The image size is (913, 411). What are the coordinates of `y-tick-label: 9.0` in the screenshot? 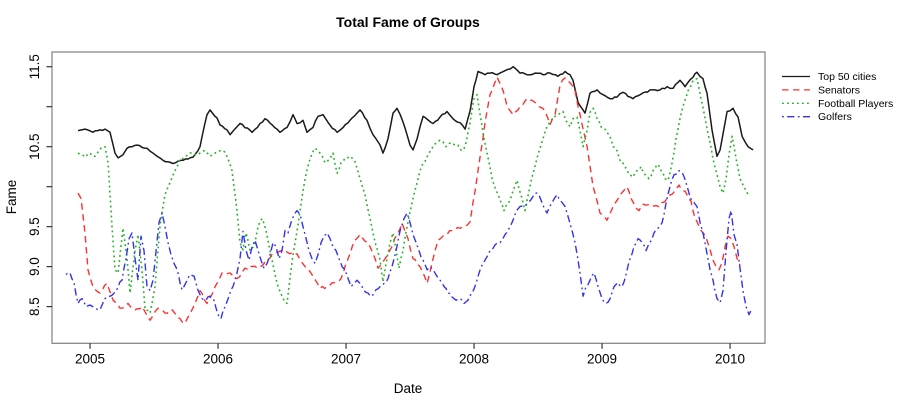 It's located at (34, 266).